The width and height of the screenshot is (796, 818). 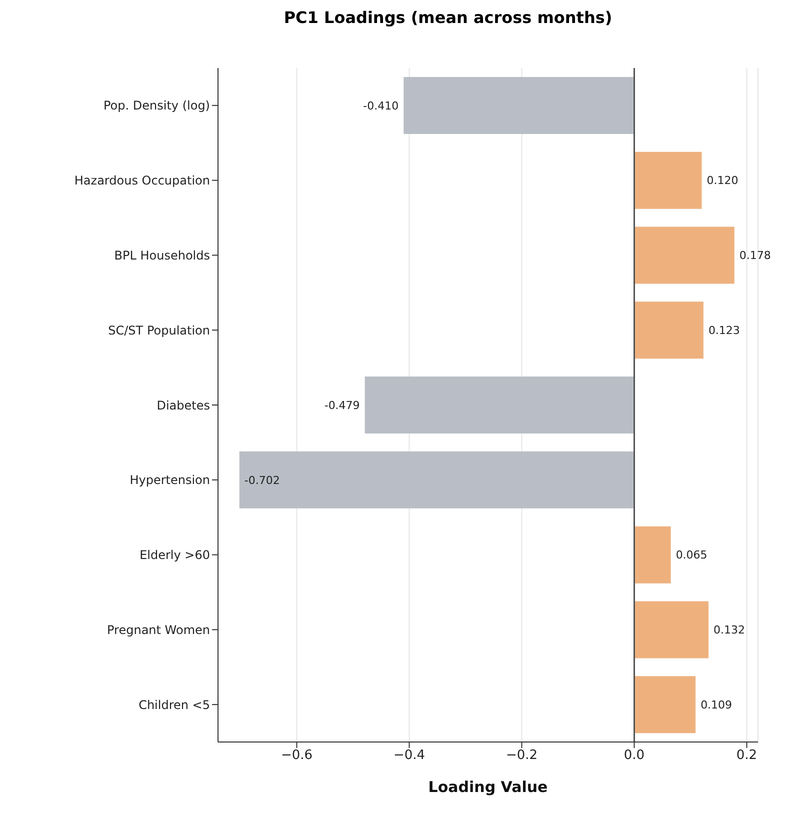 I want to click on x-tick-label: 0.0, so click(x=634, y=756).